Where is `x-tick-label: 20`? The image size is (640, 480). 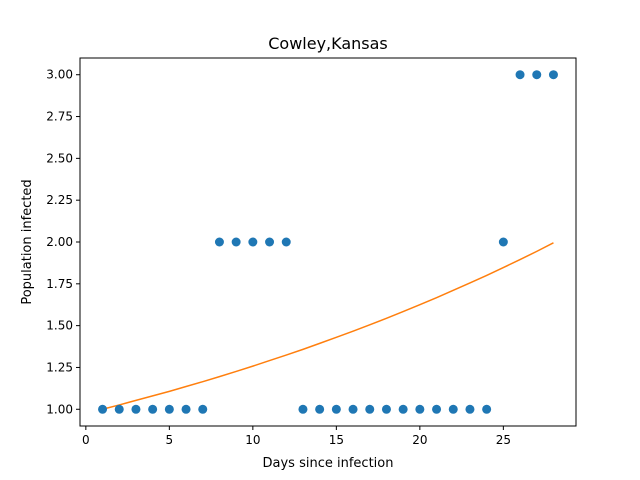
x-tick-label: 20 is located at coordinates (419, 440).